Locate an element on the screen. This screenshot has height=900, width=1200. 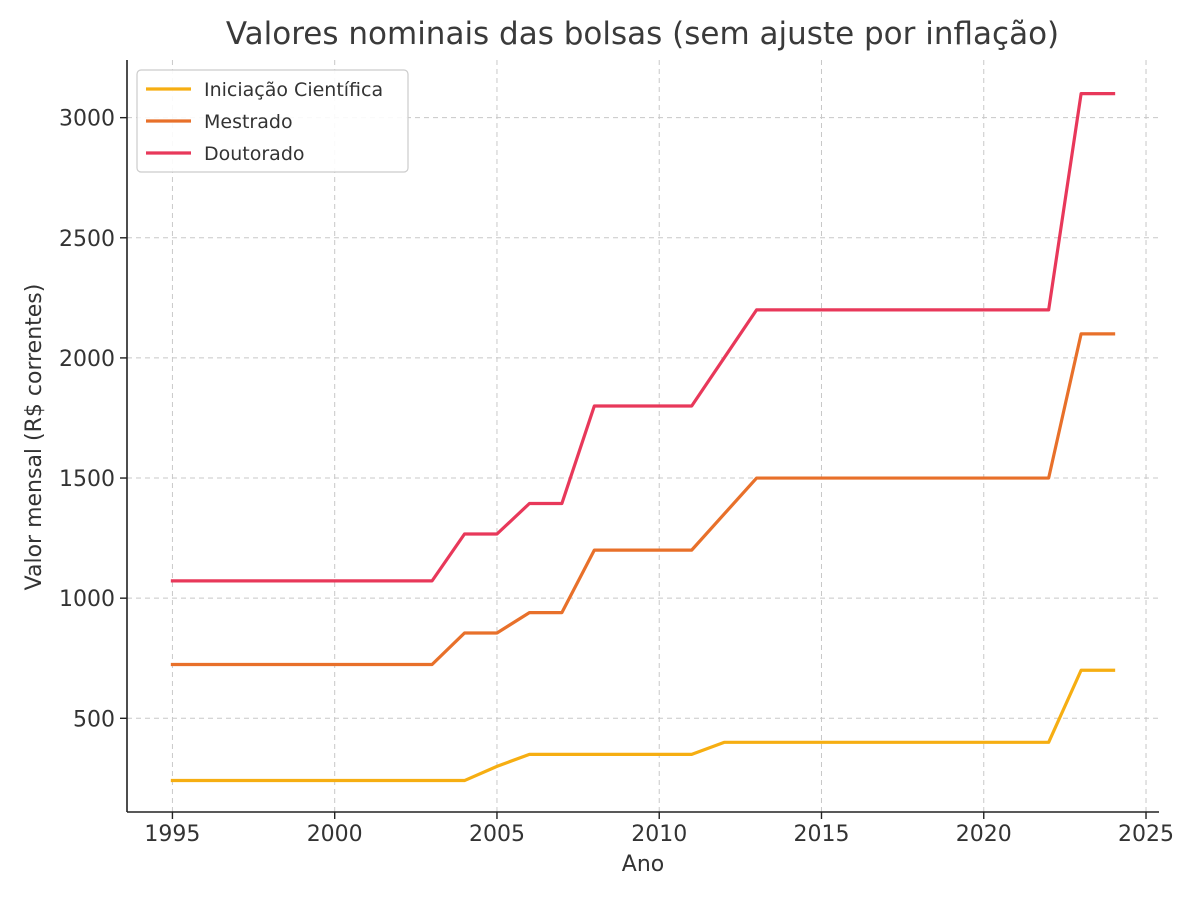
y-tick-label: 2500 is located at coordinates (87, 239).